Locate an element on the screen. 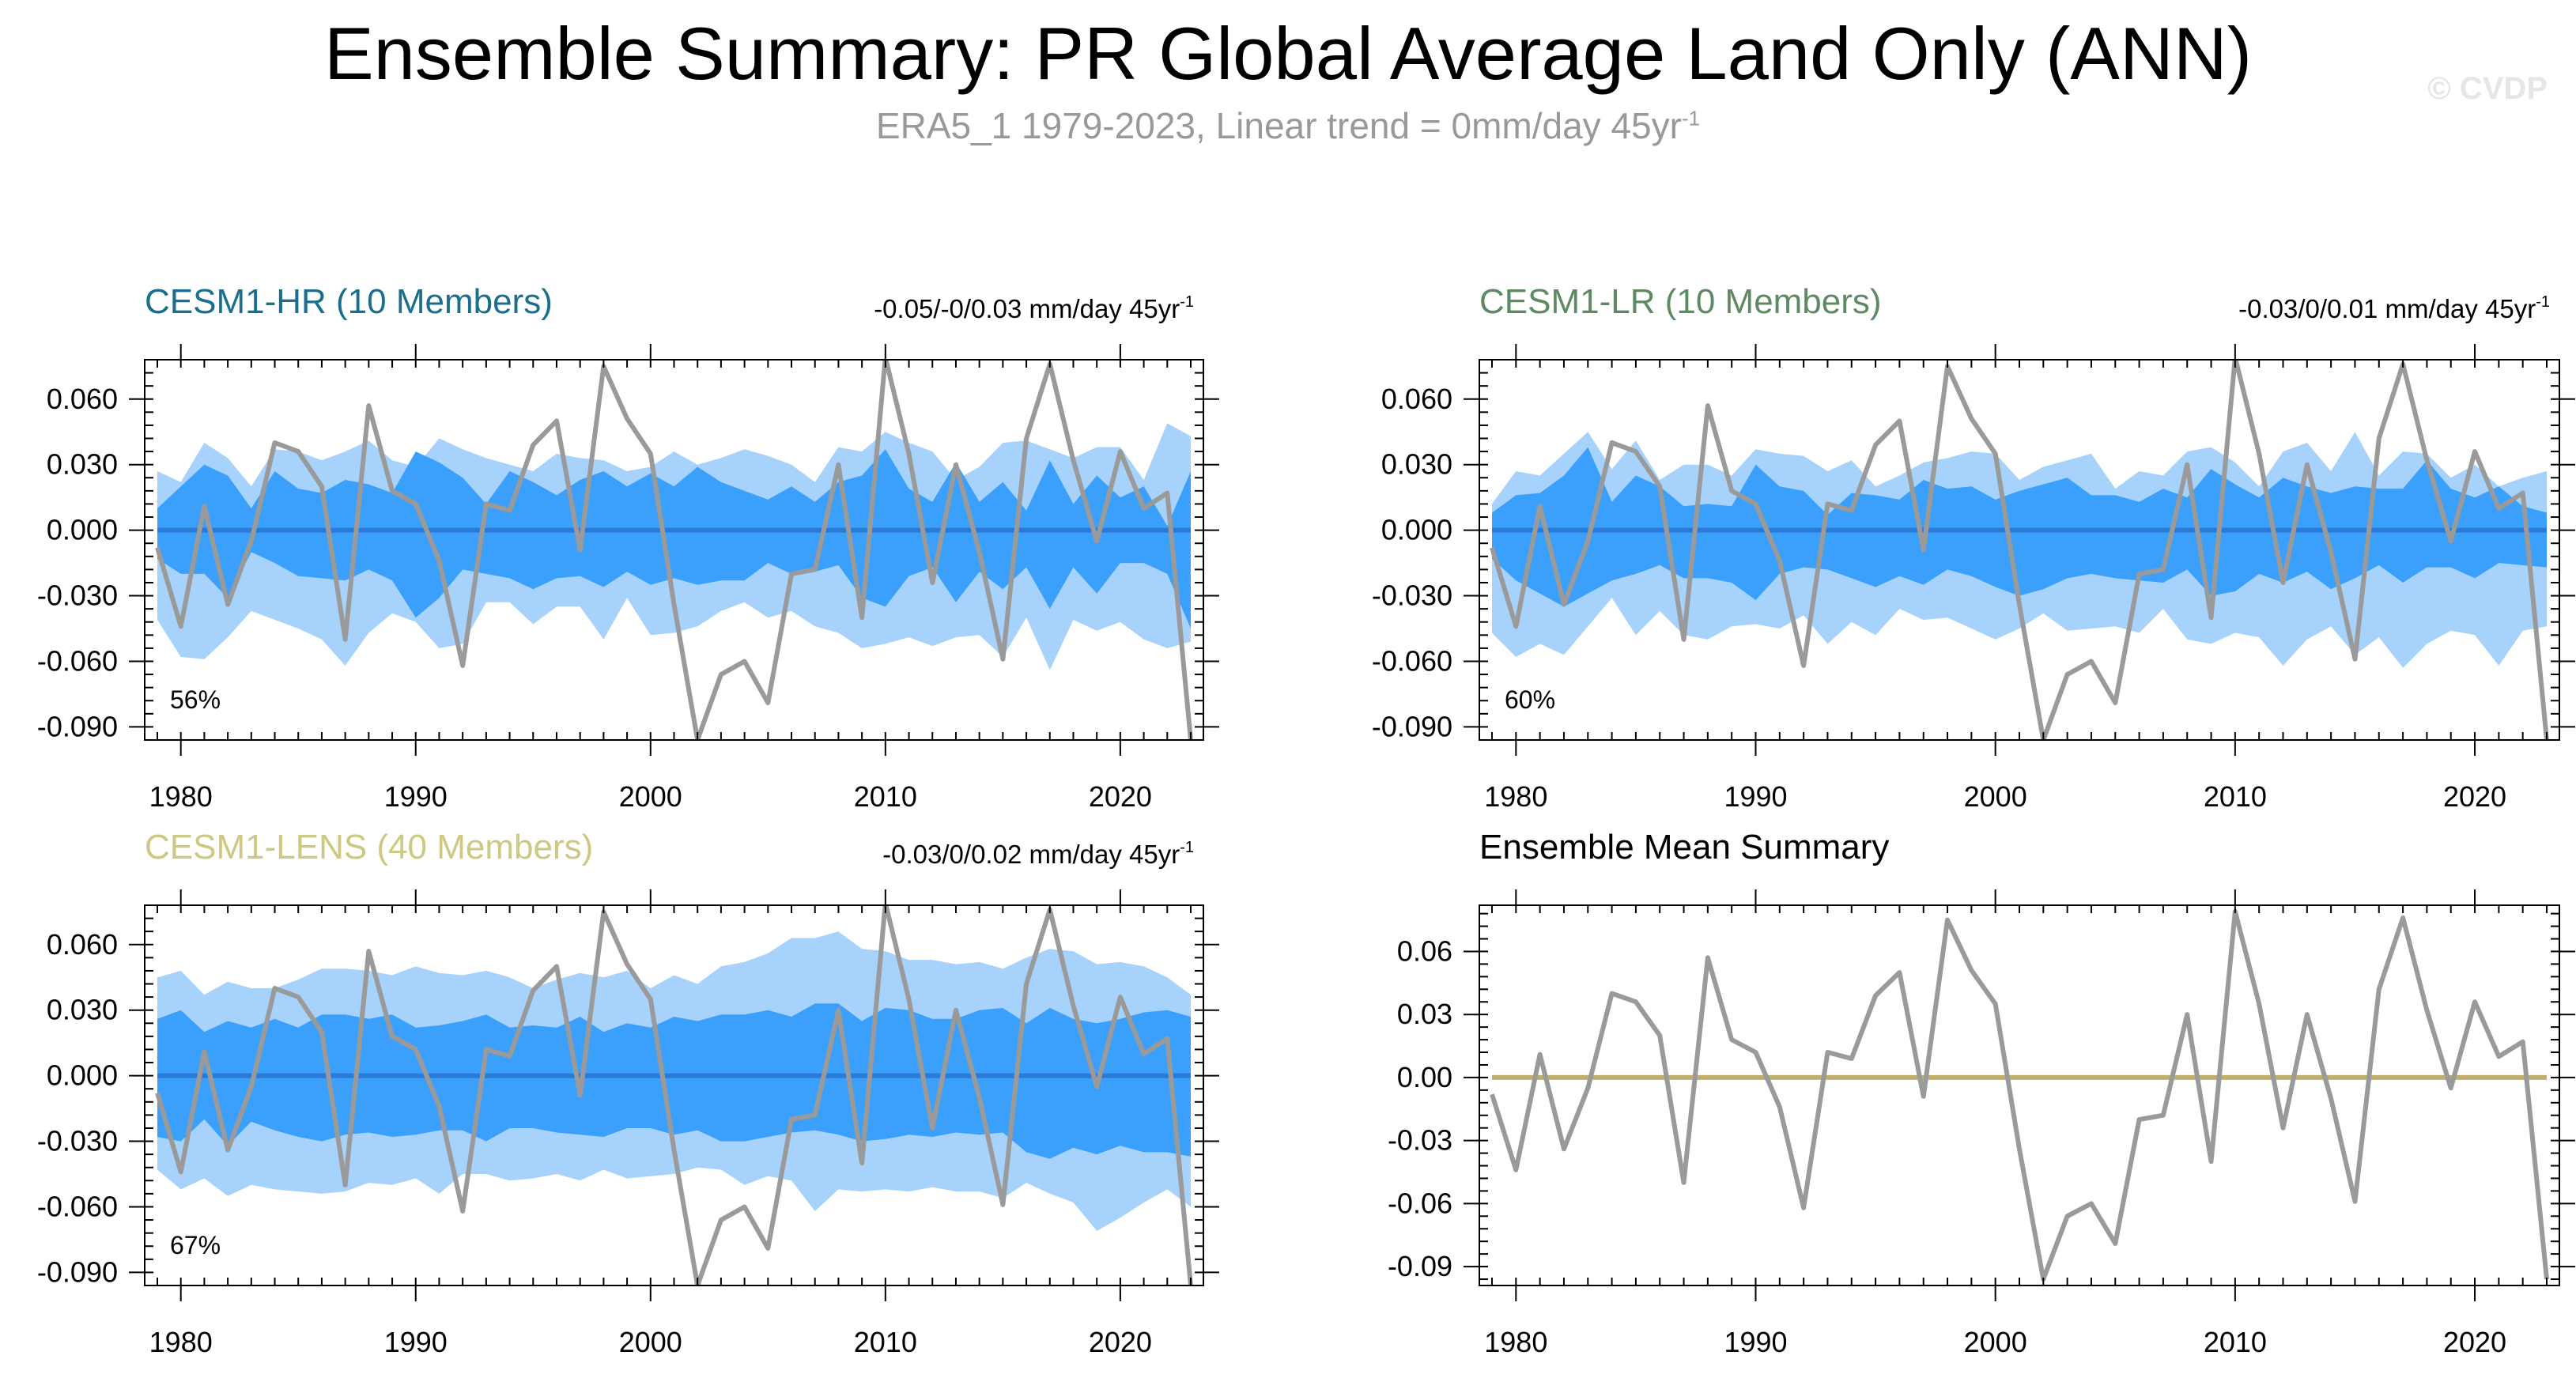 The image size is (2576, 1378). trend-label: -0.03/0/0.01 mm/day 45yr-1 is located at coordinates (2394, 308).